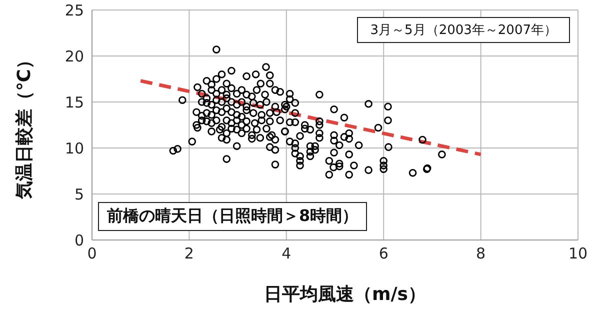 Image resolution: width=600 pixels, height=321 pixels. Describe the element at coordinates (24, 125) in the screenshot. I see `y-axis-title: 気温日較差（℃）` at that location.